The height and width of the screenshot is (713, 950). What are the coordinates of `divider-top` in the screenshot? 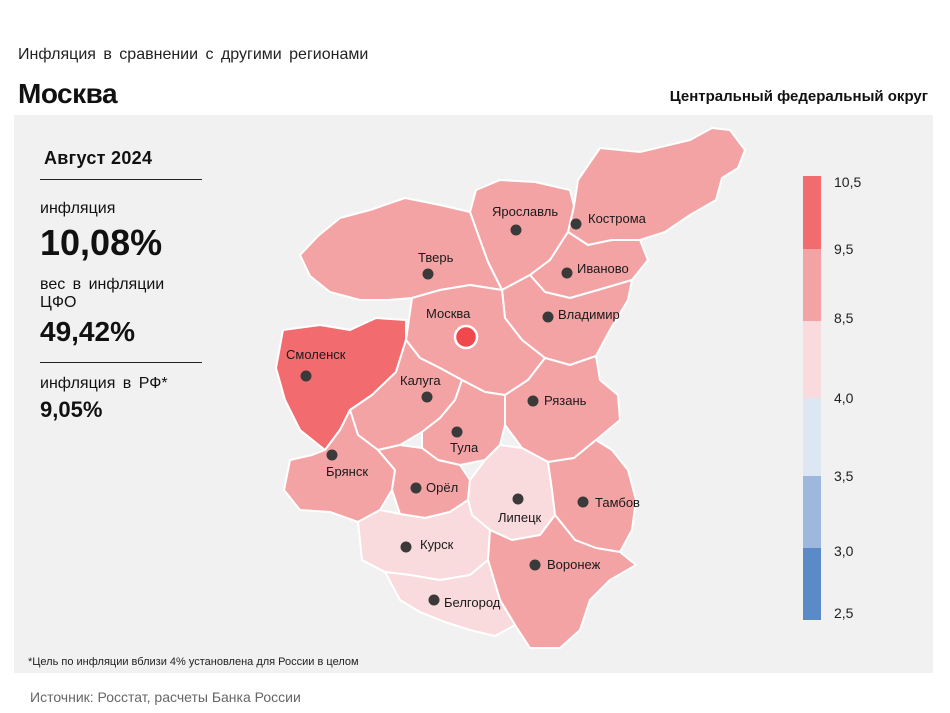 It's located at (121, 179).